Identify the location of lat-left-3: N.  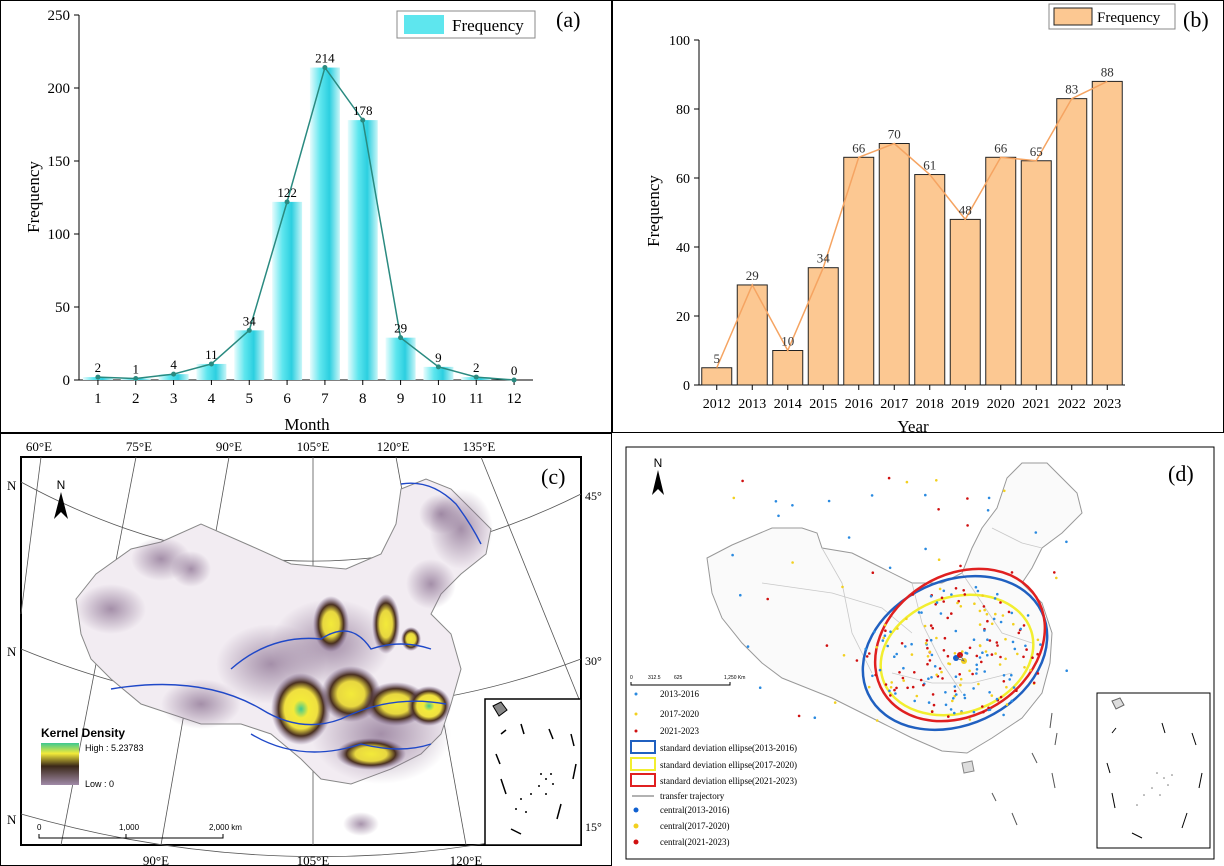
(12, 819).